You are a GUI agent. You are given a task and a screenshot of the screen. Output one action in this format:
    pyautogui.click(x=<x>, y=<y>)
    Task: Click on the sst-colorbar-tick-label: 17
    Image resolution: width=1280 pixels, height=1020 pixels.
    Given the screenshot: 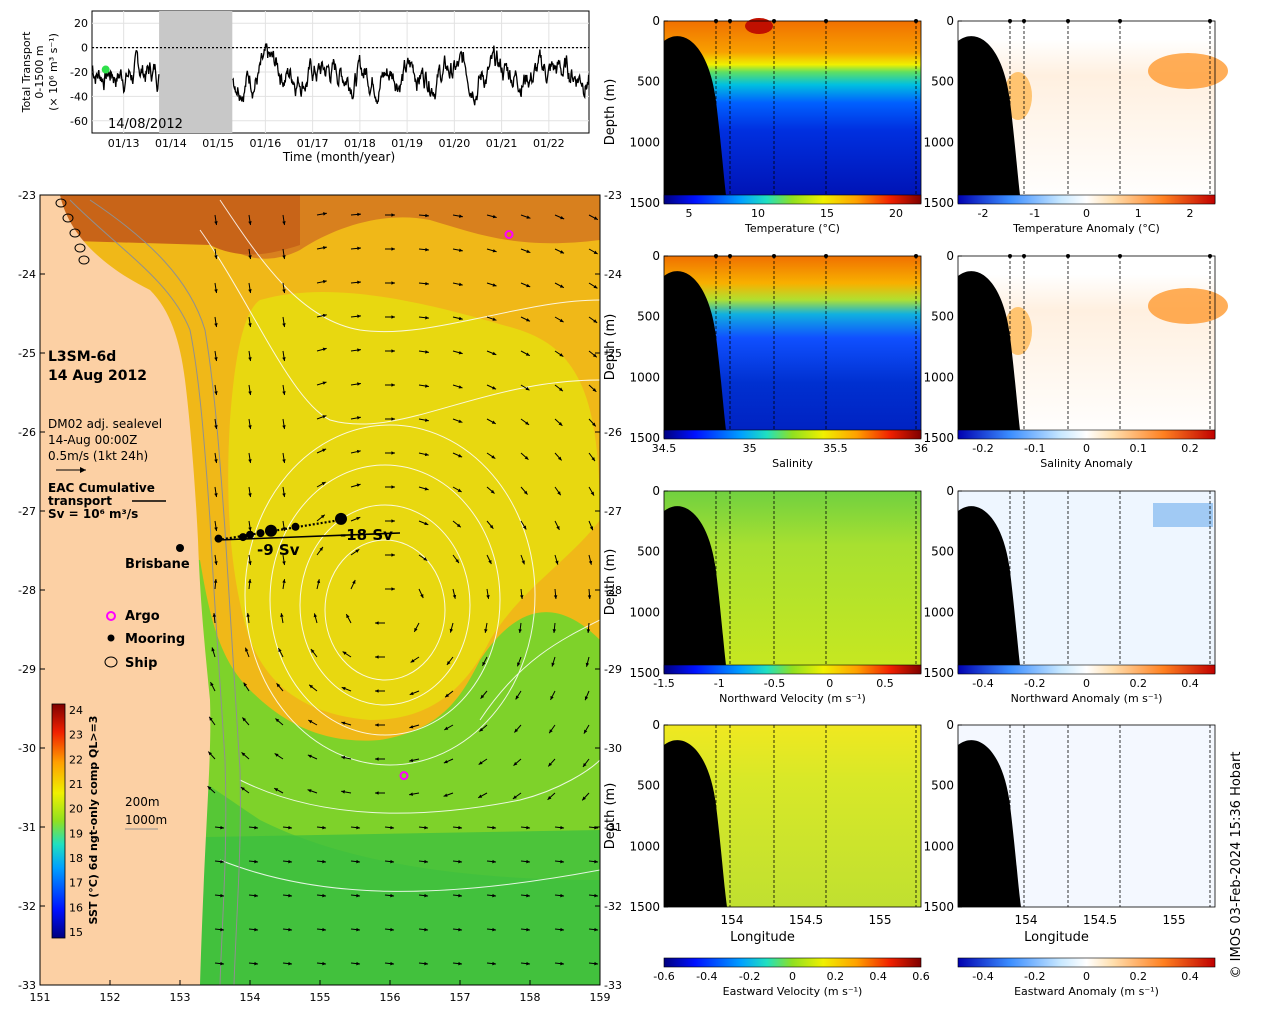 What is the action you would take?
    pyautogui.click(x=76, y=883)
    